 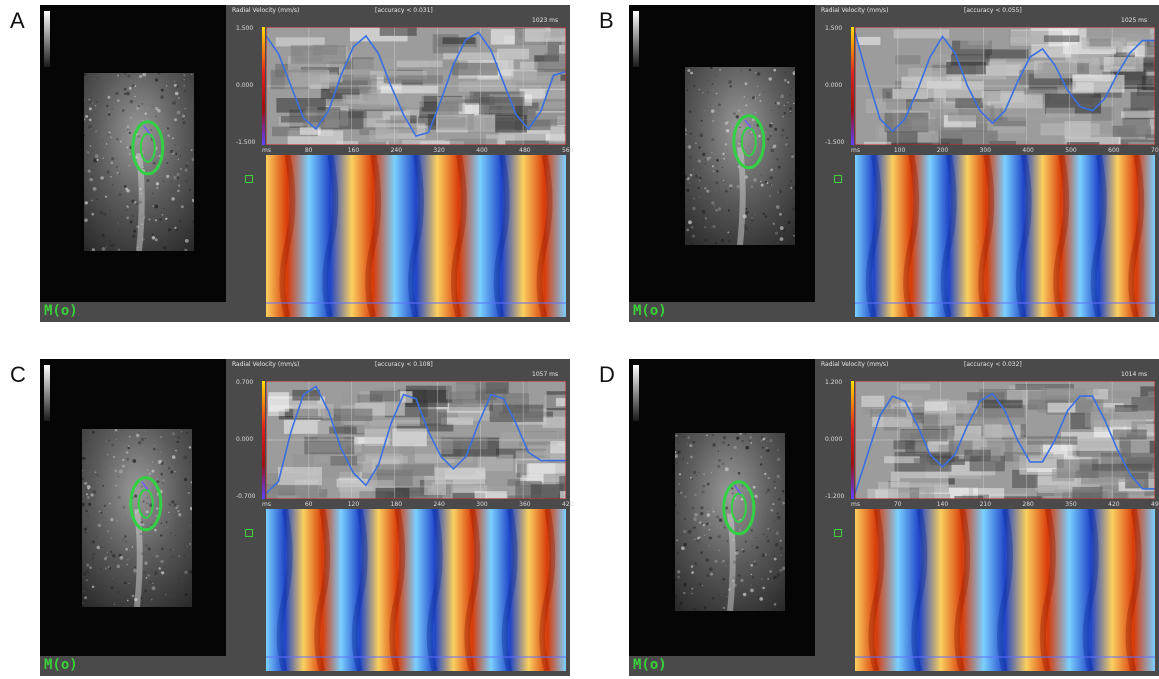 I want to click on accuracy-label: [accuracy < 0.055], so click(x=993, y=10).